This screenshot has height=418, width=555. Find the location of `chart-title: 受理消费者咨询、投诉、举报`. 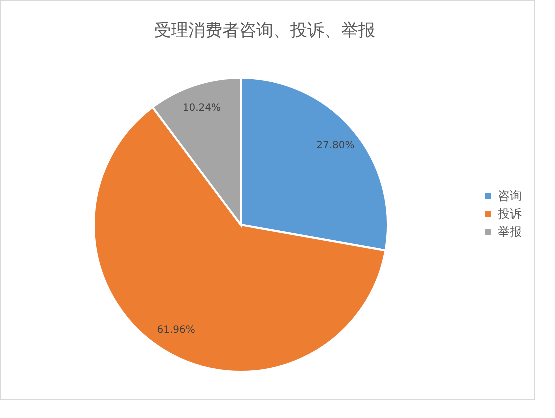

chart-title: 受理消费者咨询、投诉、举报 is located at coordinates (265, 31).